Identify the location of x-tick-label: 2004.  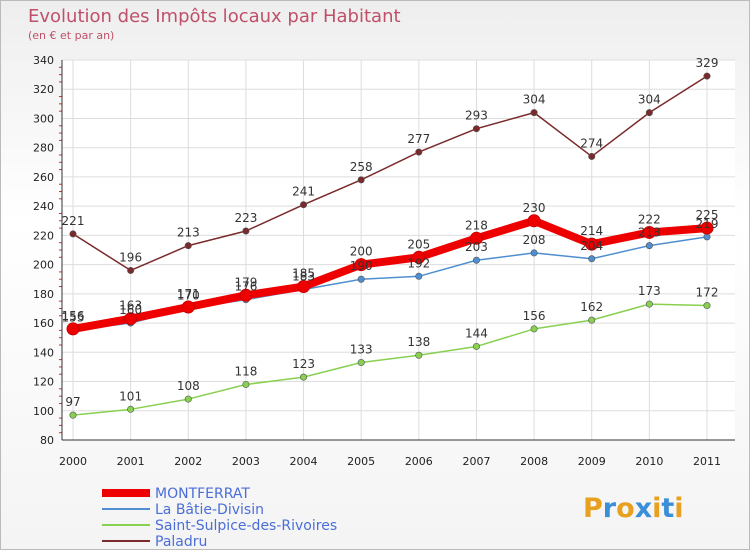
(304, 461).